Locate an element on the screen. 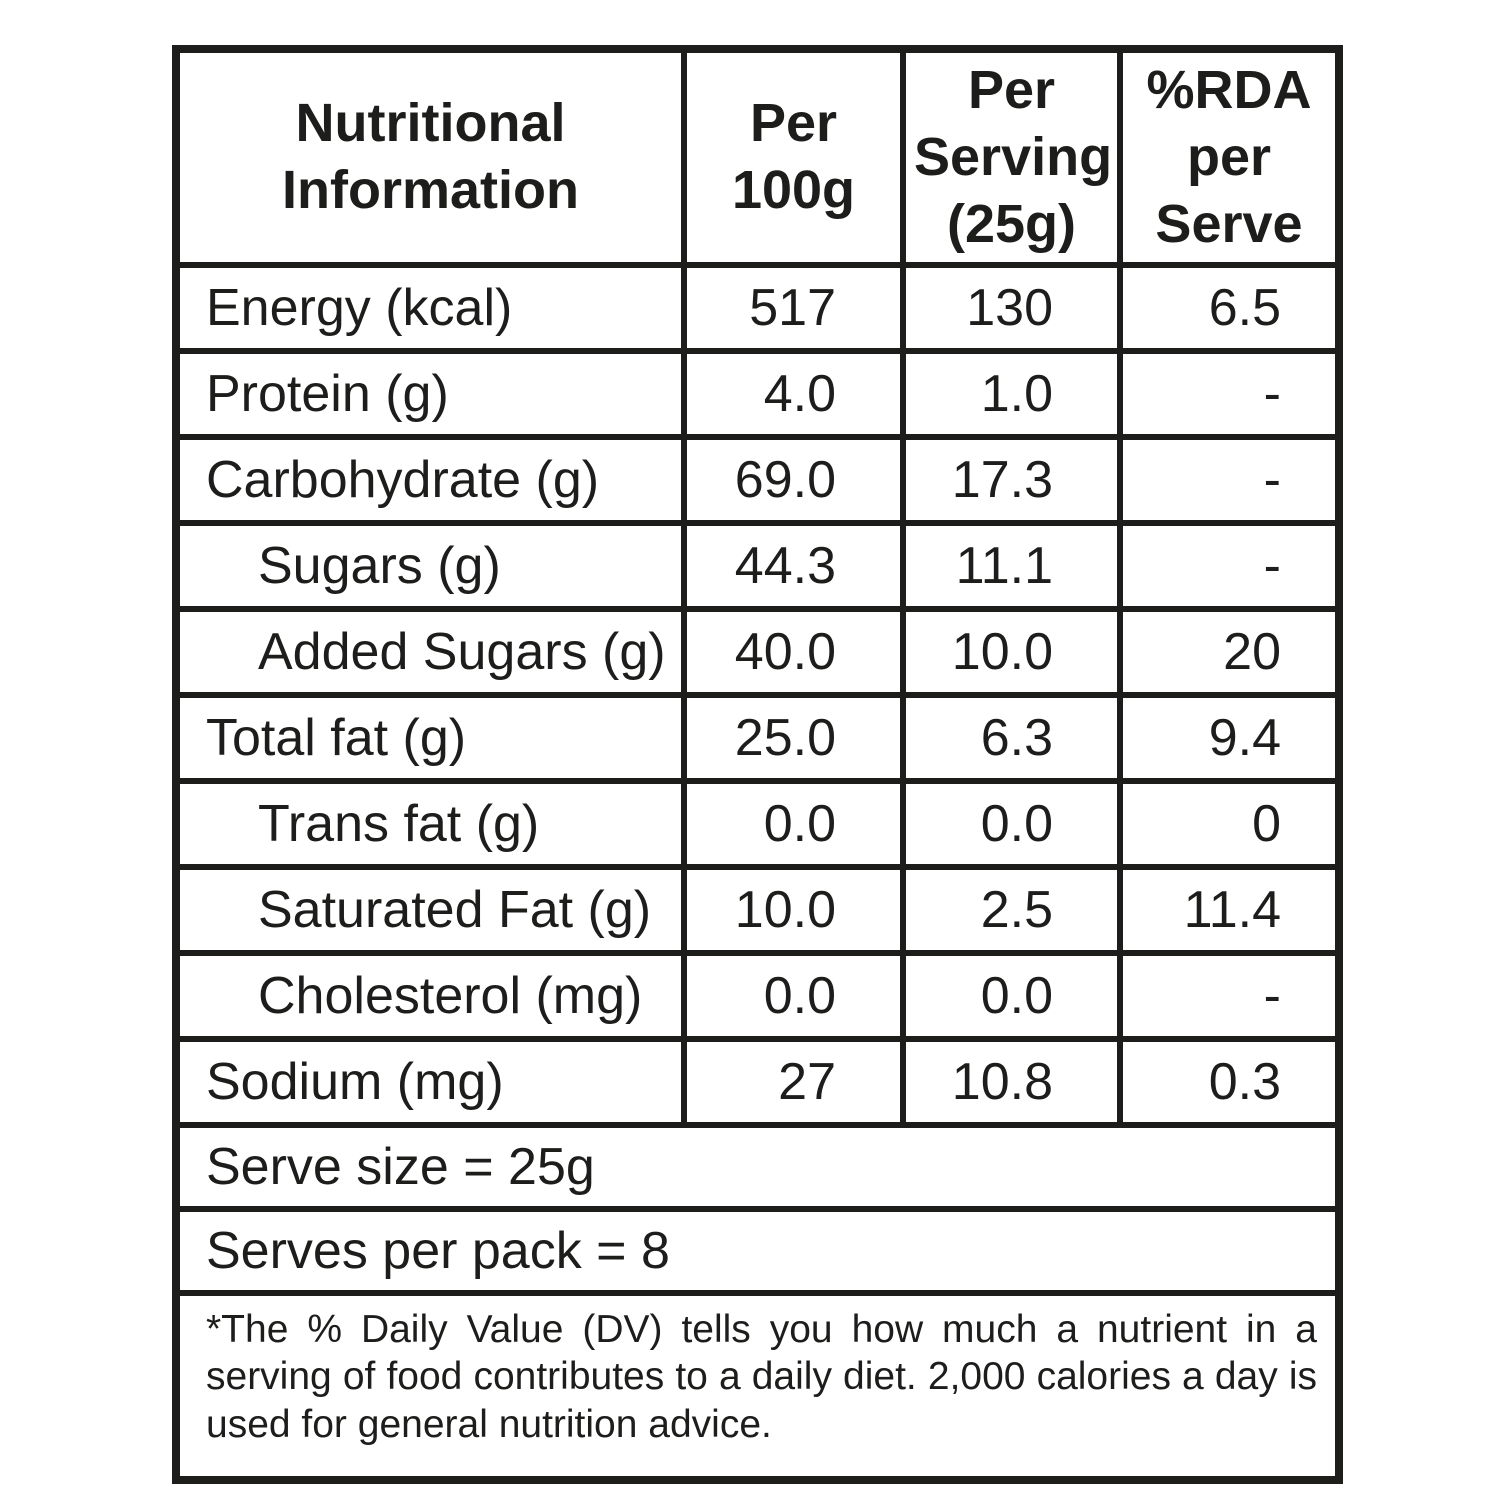 This screenshot has height=1500, width=1500. header-nutritional-information: Nutritional Information is located at coordinates (430, 157).